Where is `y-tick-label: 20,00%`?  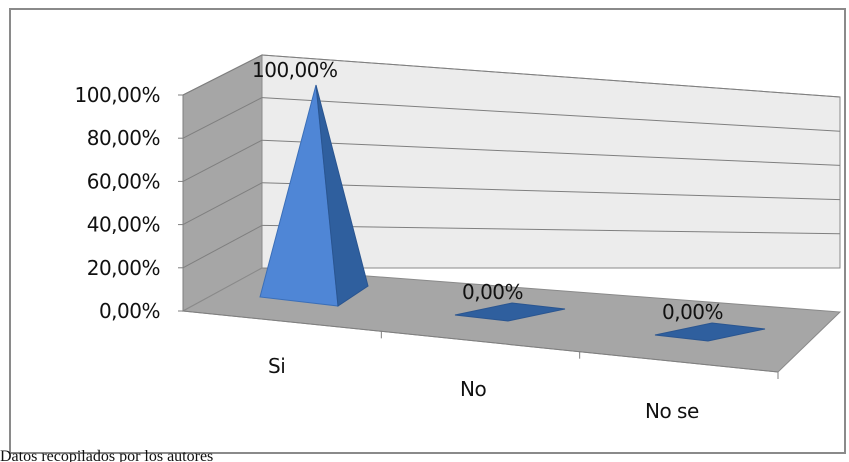
y-tick-label: 20,00% is located at coordinates (123, 268).